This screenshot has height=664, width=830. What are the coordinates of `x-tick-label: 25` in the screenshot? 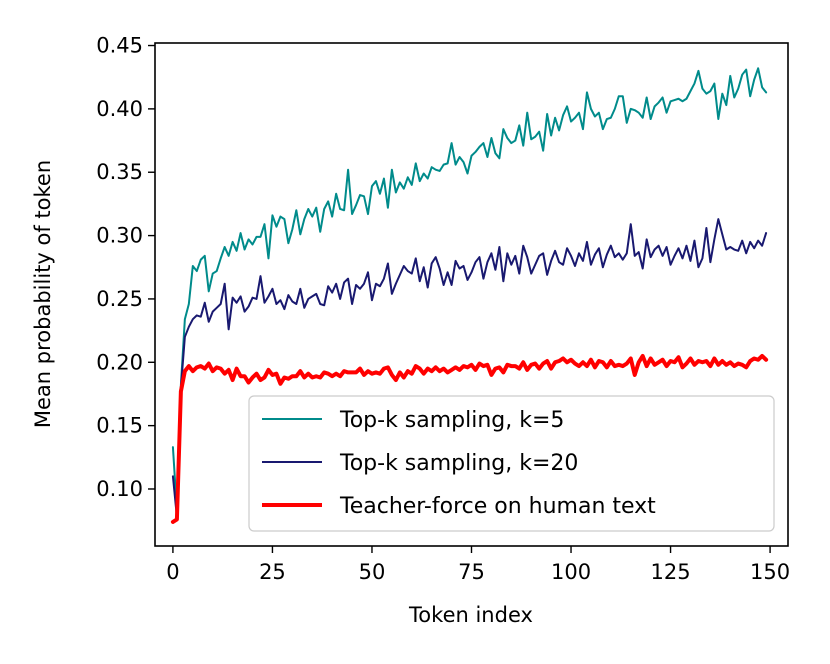 It's located at (272, 572).